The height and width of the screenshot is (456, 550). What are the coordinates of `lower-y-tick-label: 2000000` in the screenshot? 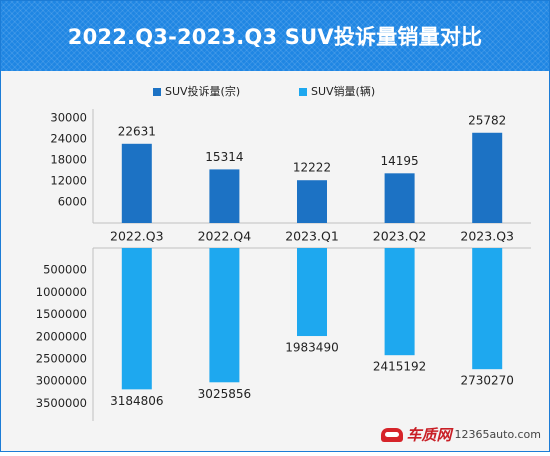 It's located at (61, 336).